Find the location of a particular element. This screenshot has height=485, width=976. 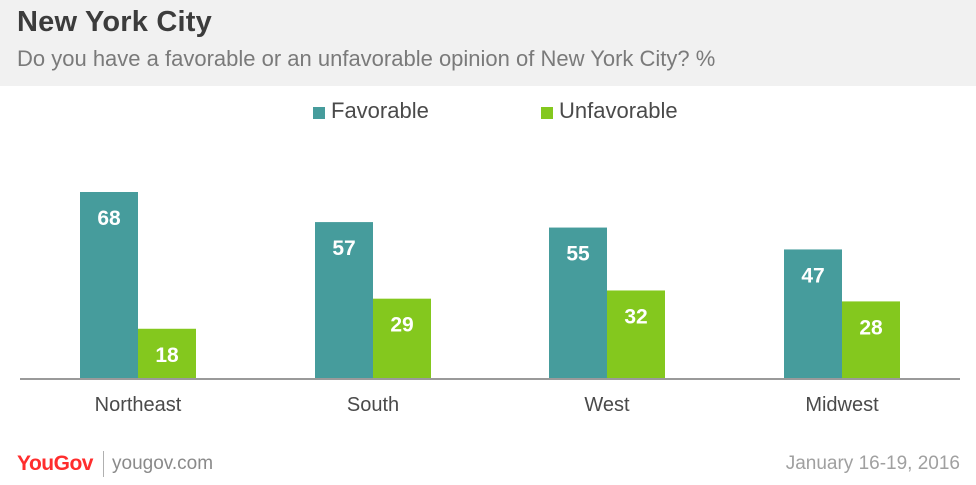

category-label-west: West is located at coordinates (607, 405).